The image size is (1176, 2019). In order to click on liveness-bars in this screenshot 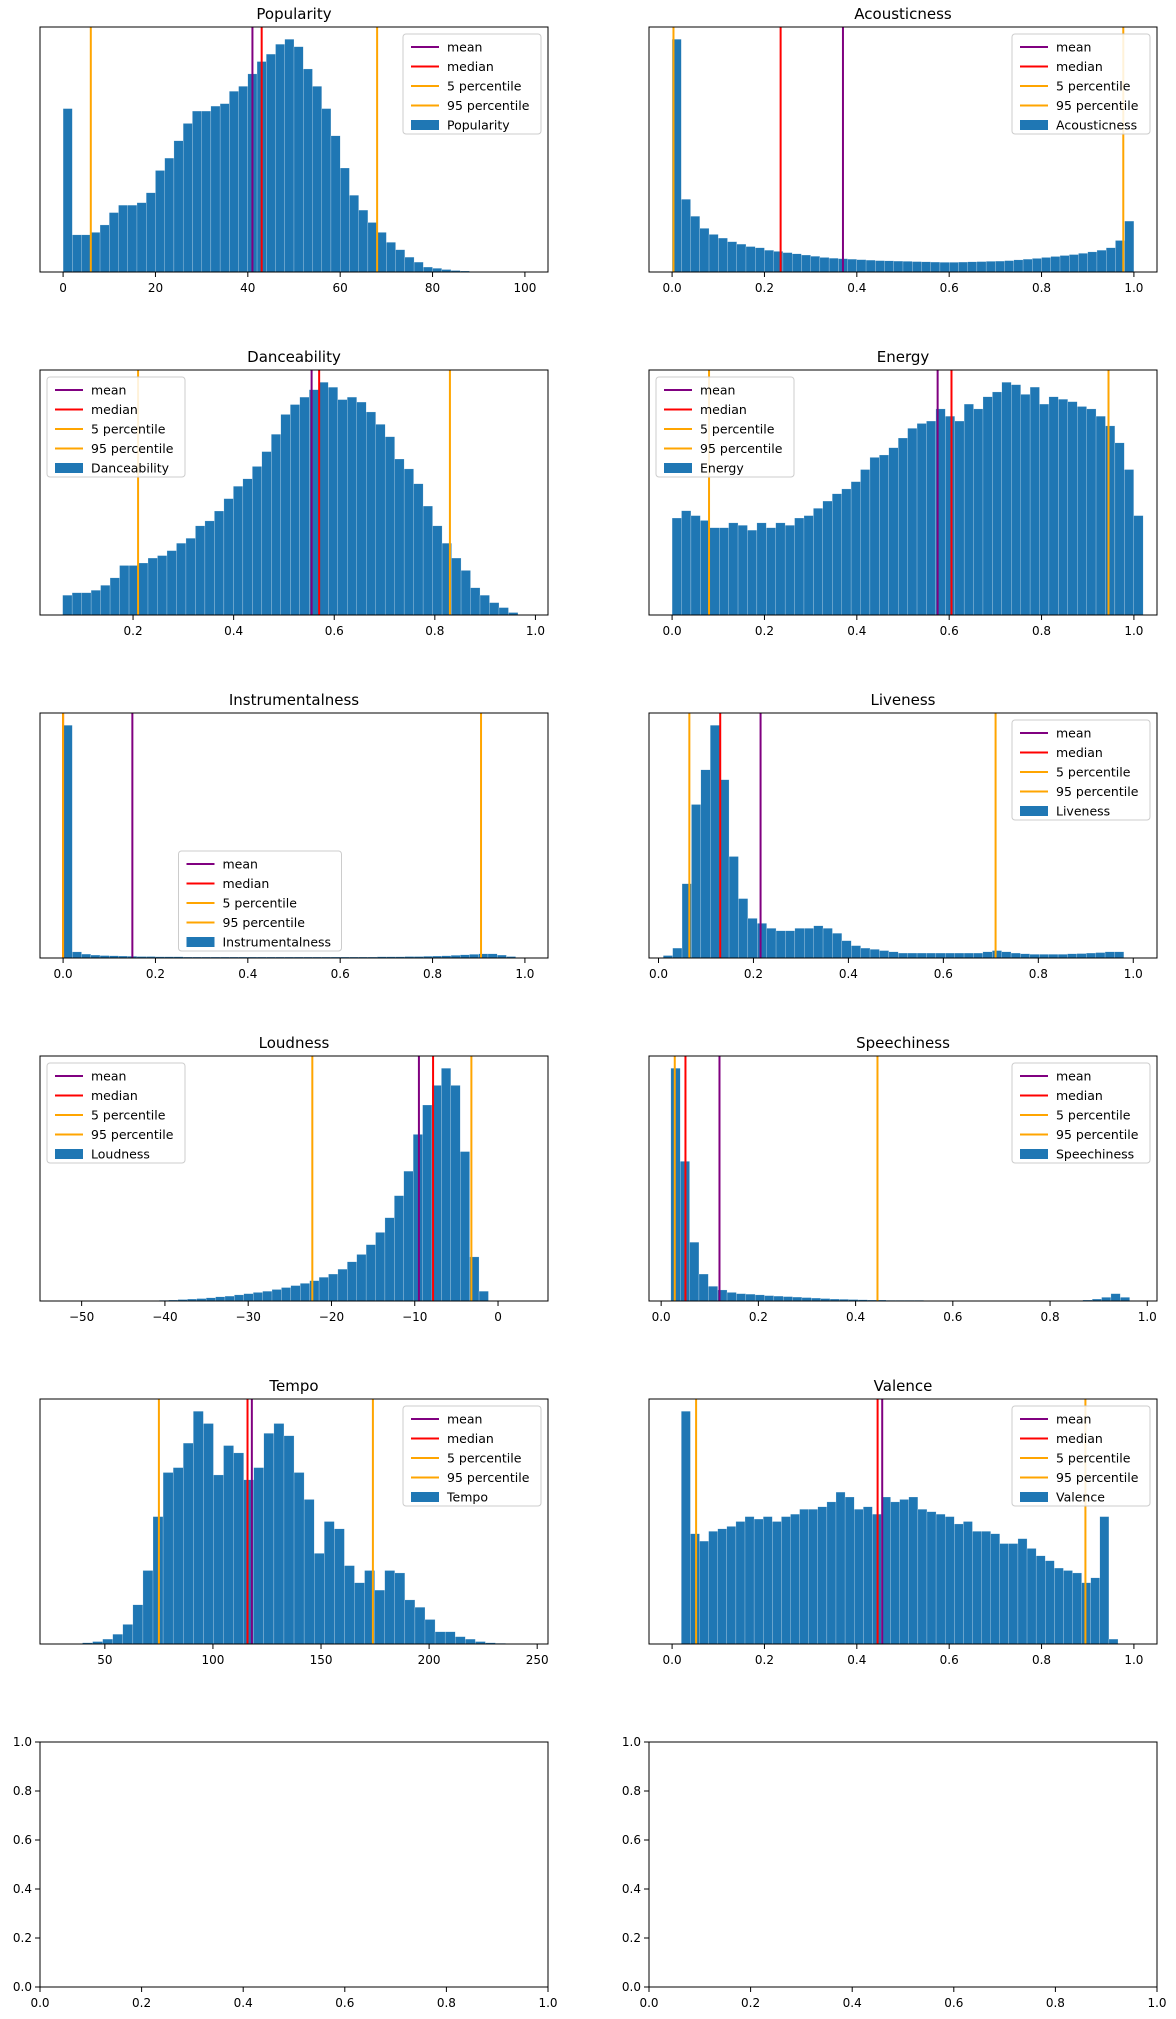, I will do `click(894, 842)`.